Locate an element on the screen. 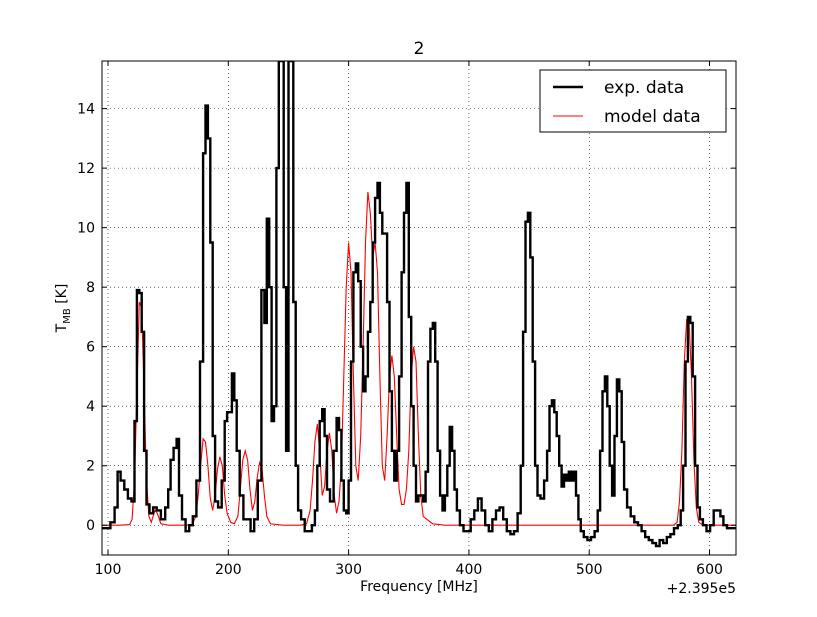 This screenshot has height=617, width=817. x-tick-label: 100 is located at coordinates (108, 570).